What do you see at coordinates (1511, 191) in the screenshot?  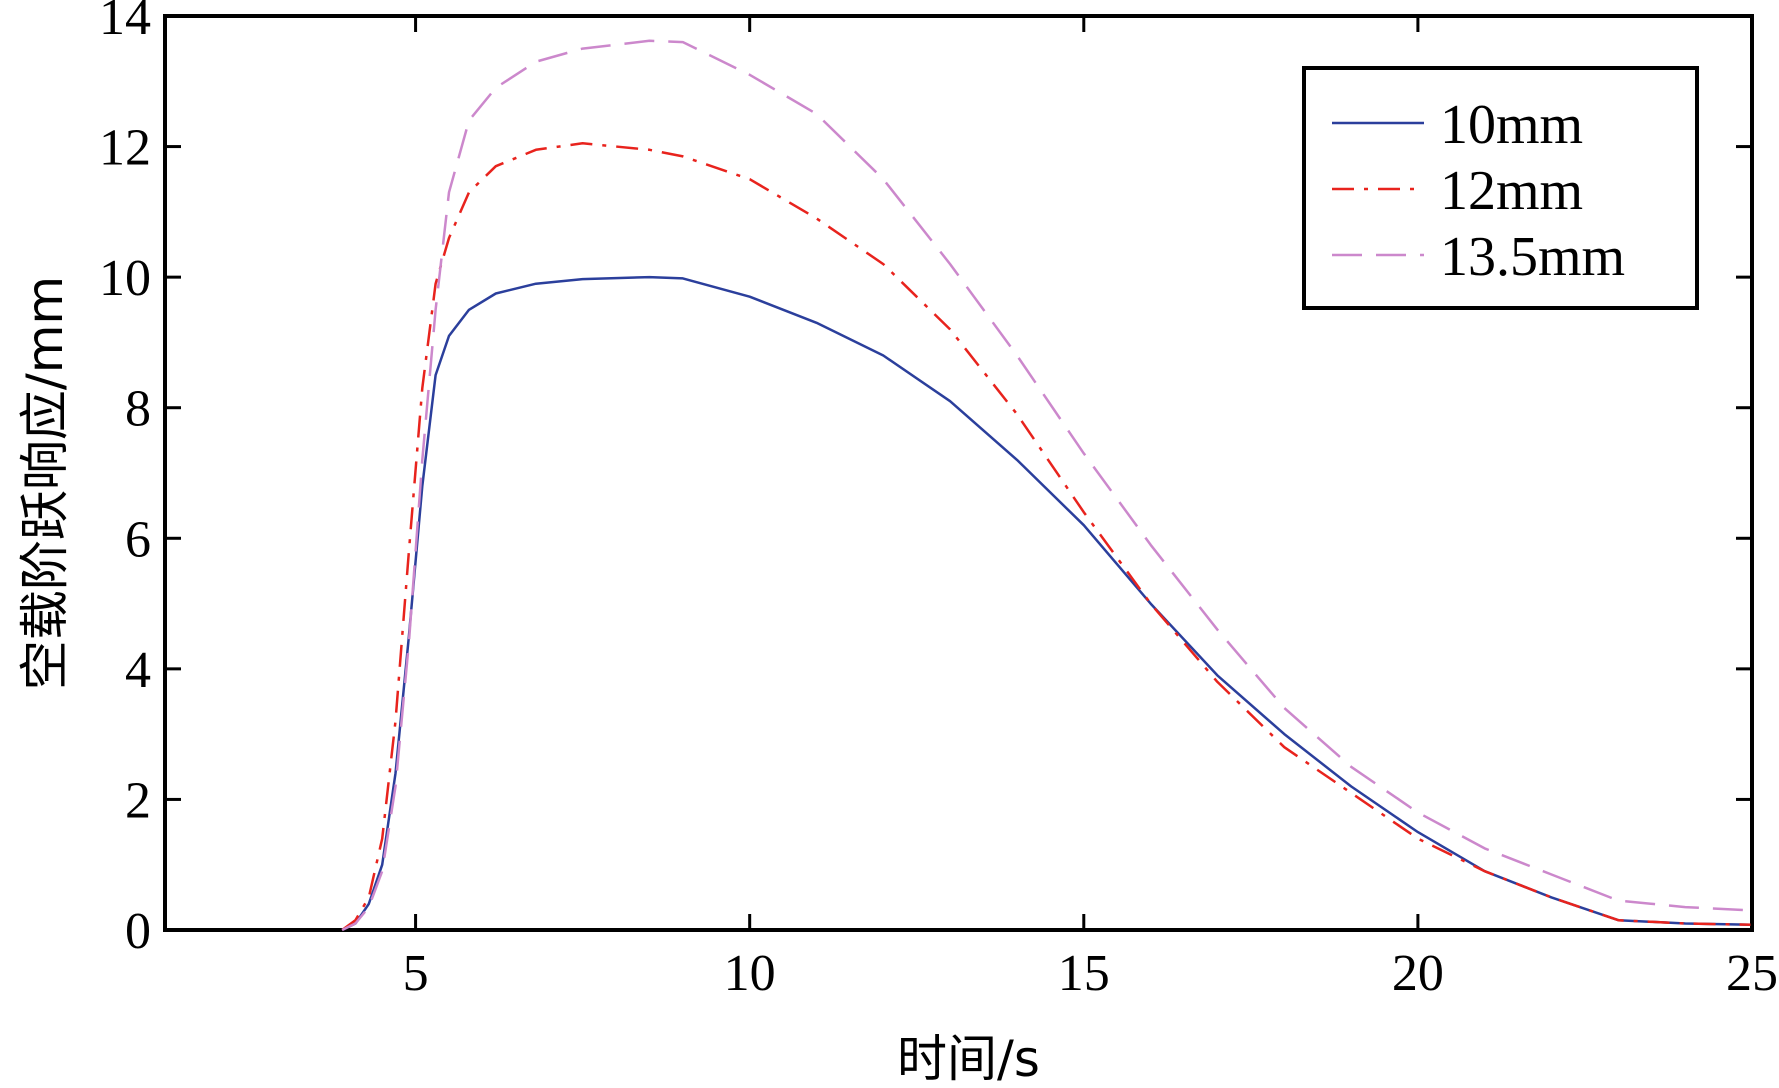 I see `legend-label-2: 12mm` at bounding box center [1511, 191].